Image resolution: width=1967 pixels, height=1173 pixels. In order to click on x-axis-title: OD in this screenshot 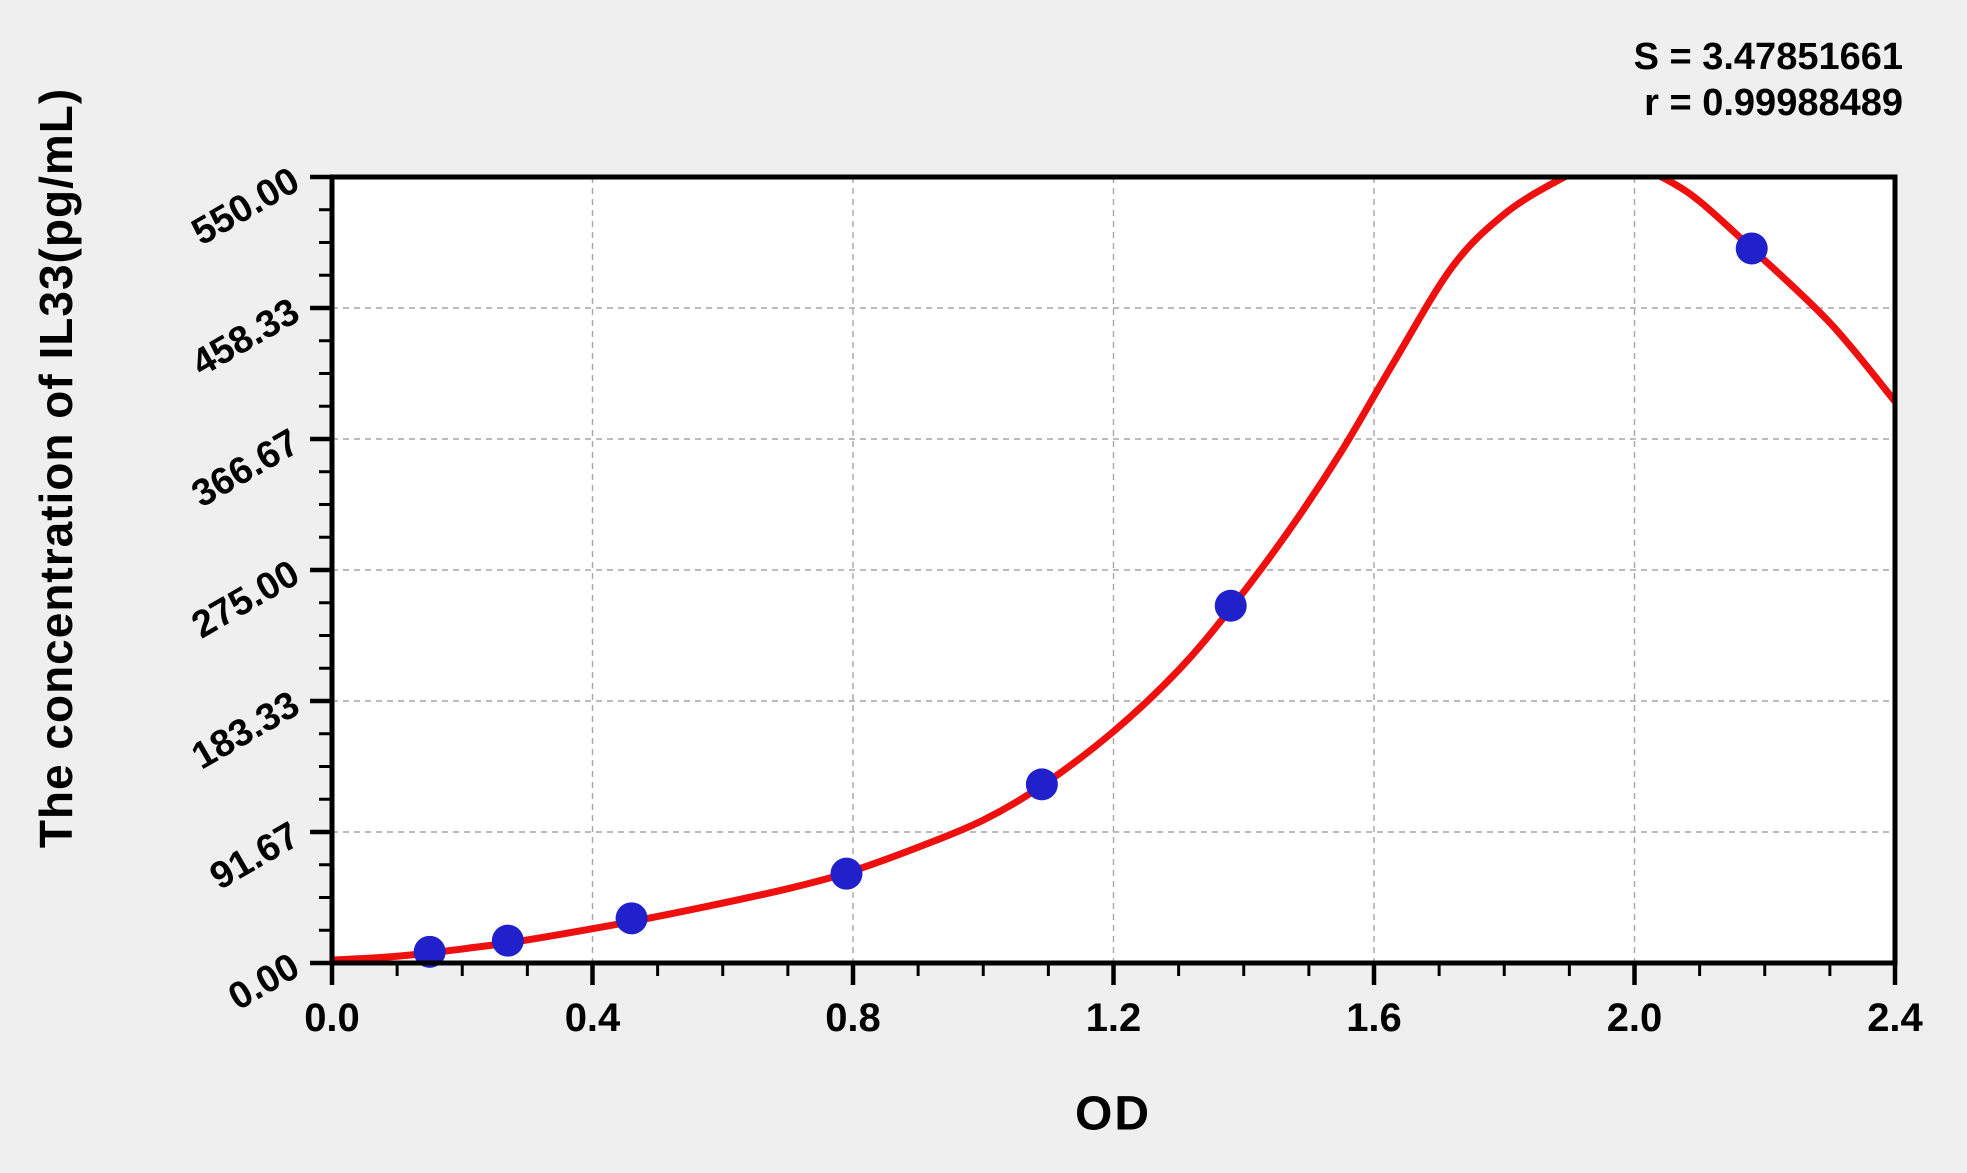, I will do `click(1113, 1114)`.